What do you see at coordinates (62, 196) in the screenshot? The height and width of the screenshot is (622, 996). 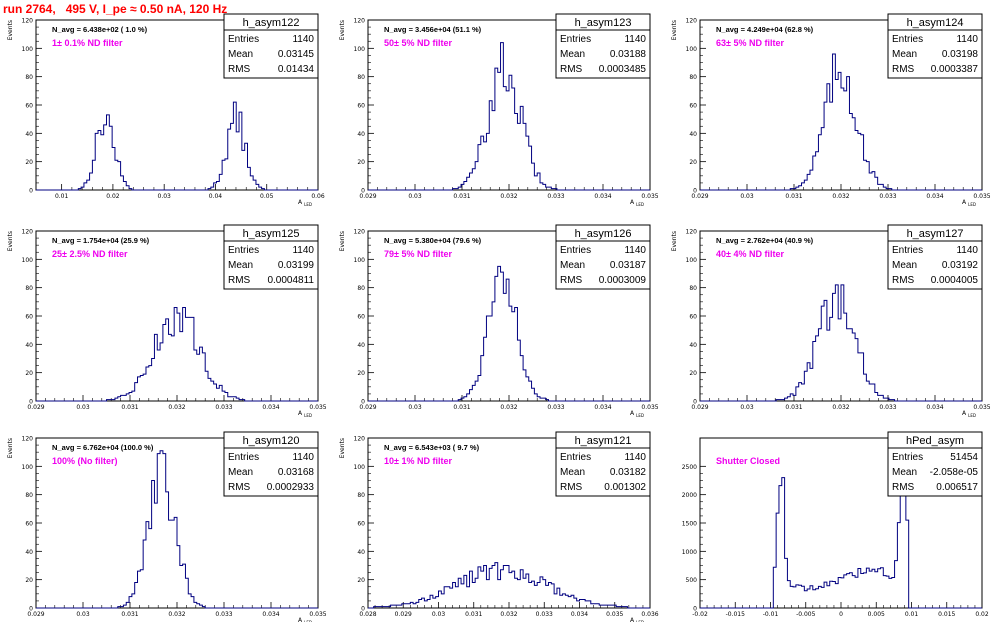 I see `x-tick-label: 0.01` at bounding box center [62, 196].